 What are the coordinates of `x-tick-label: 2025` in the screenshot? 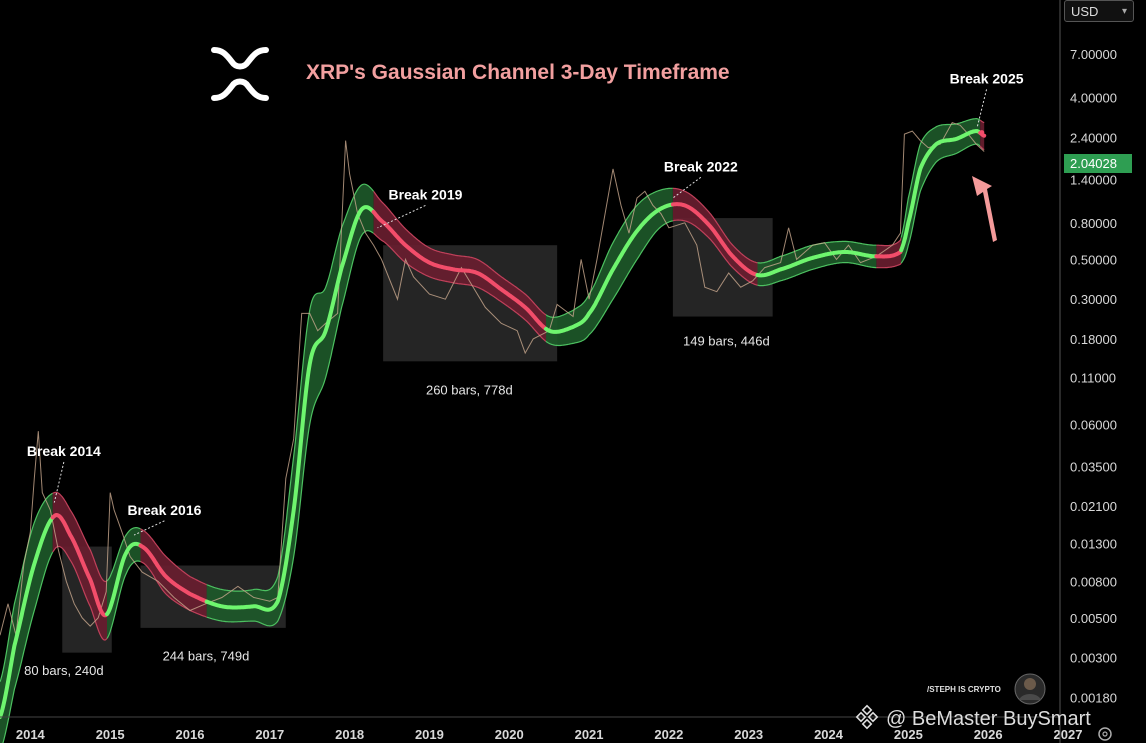 It's located at (908, 734).